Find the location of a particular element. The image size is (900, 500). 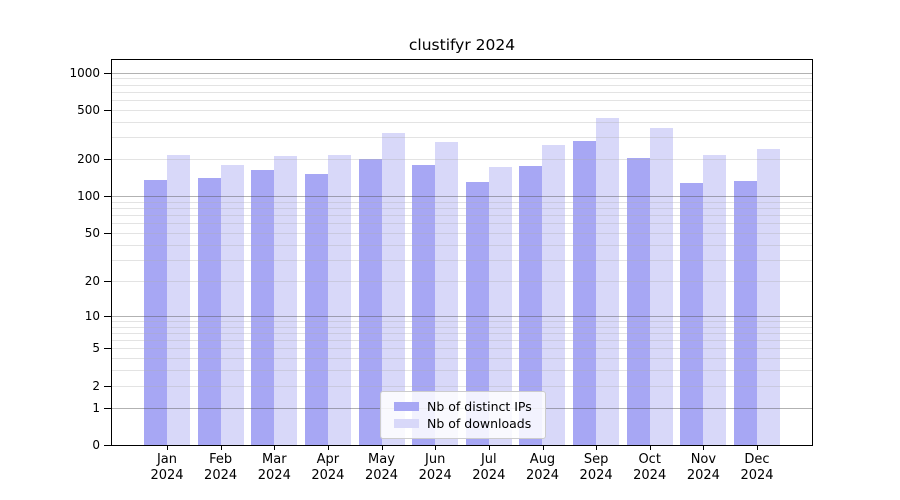

y-tick-label: 5 is located at coordinates (96, 348).